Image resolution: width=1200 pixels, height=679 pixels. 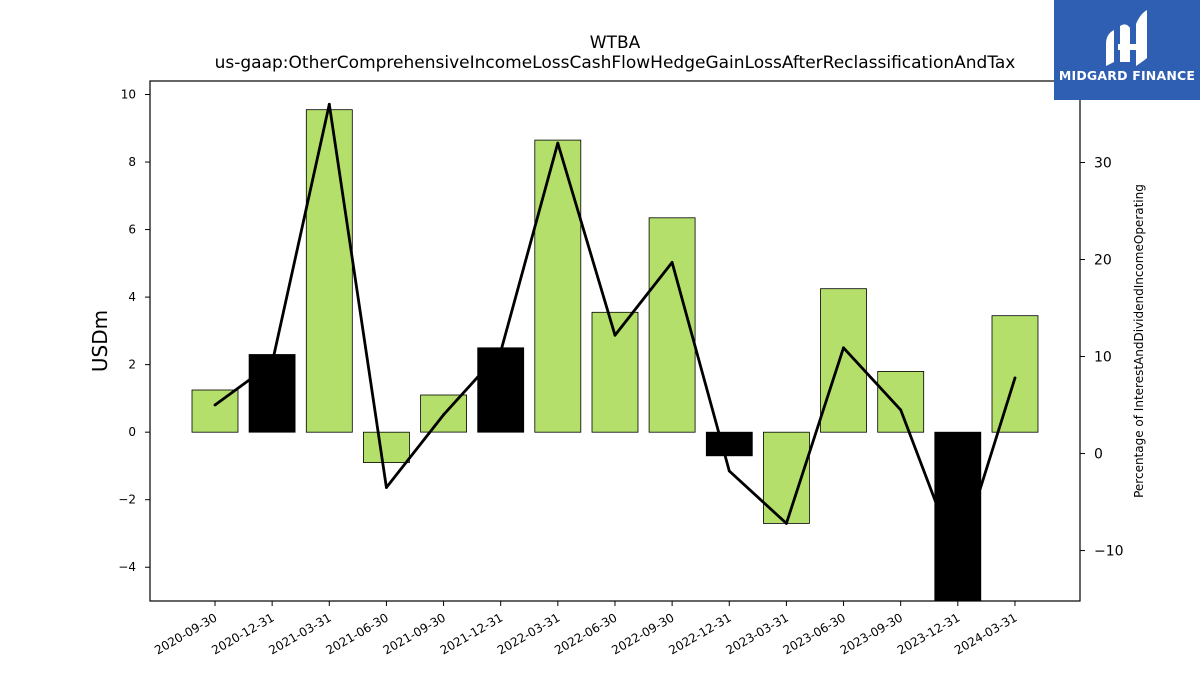 I want to click on x-tick-label: 2023-03-31, so click(x=756, y=633).